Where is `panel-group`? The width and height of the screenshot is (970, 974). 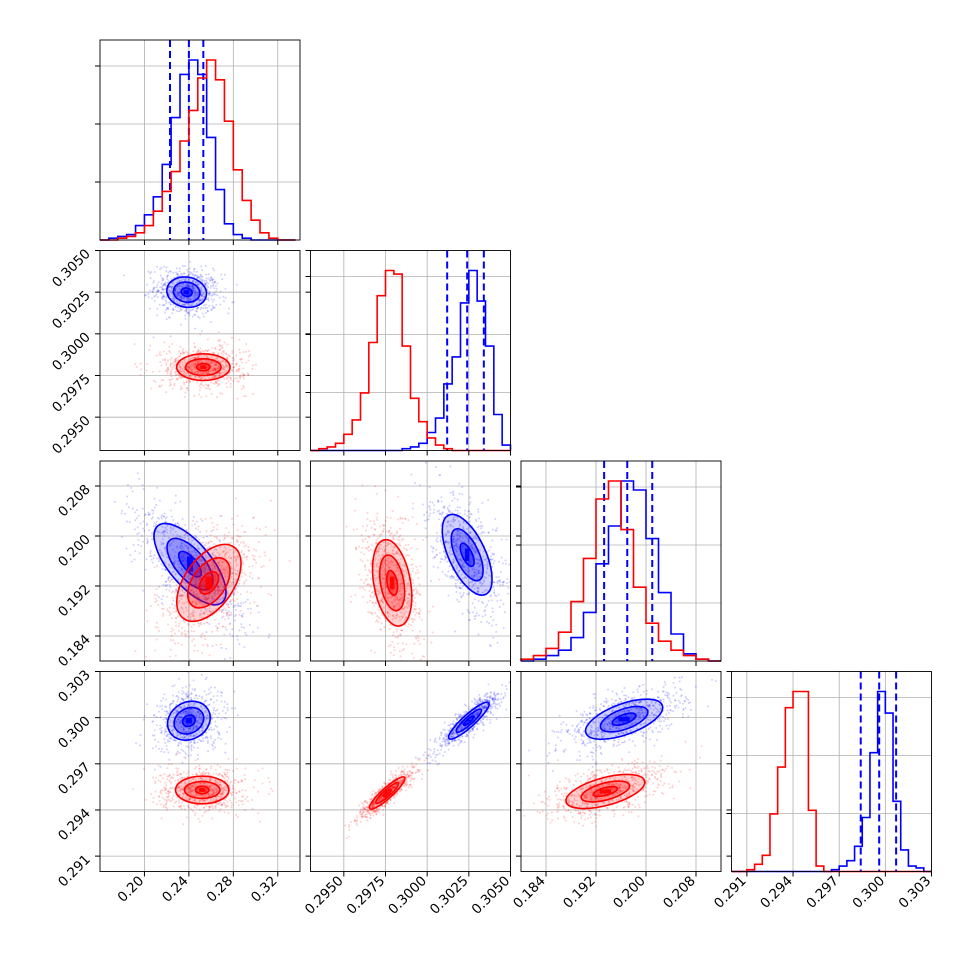 panel-group is located at coordinates (474, 554).